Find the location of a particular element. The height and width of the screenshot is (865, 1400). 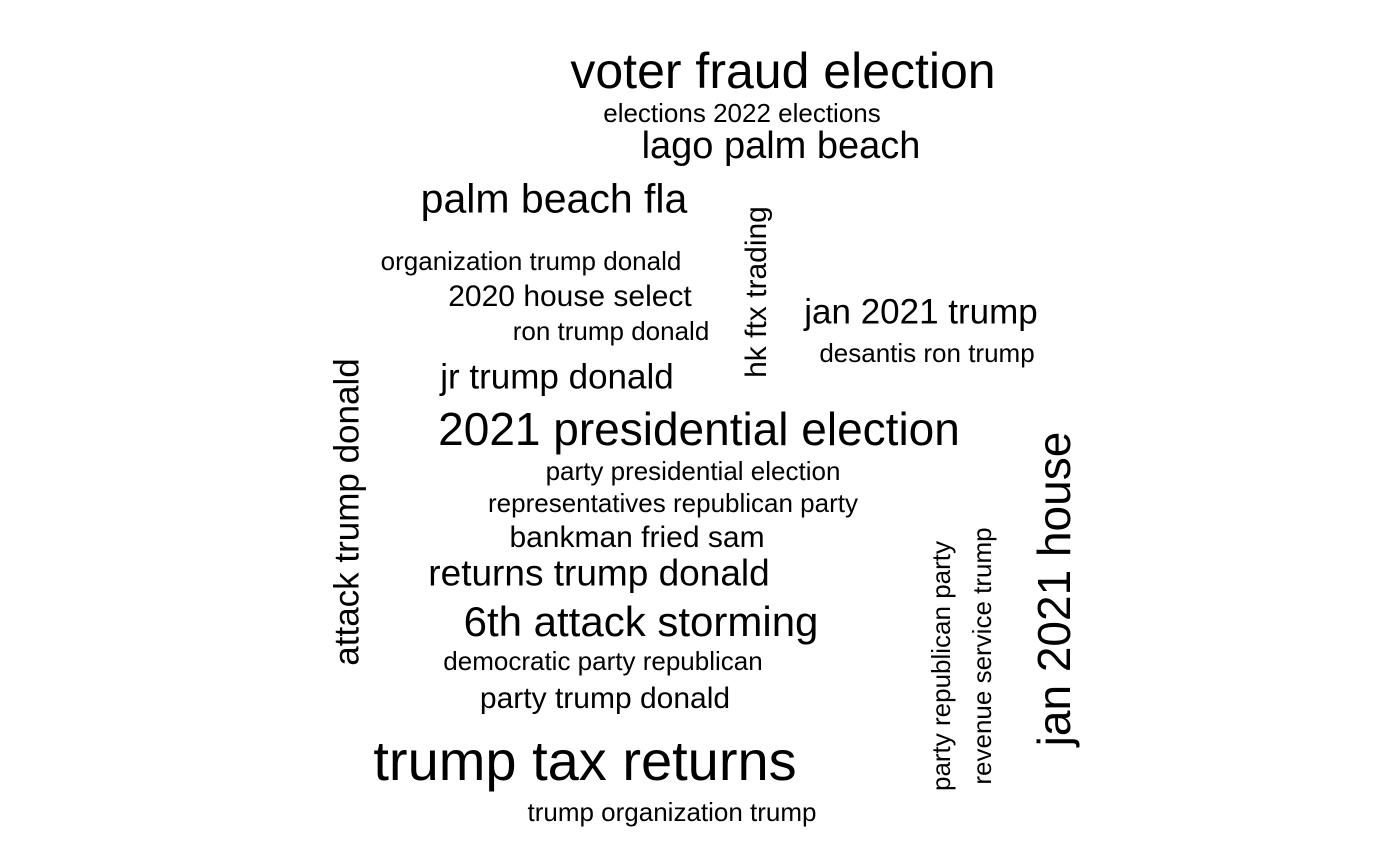

word-cloud-phrase: democratic party republican is located at coordinates (603, 661).